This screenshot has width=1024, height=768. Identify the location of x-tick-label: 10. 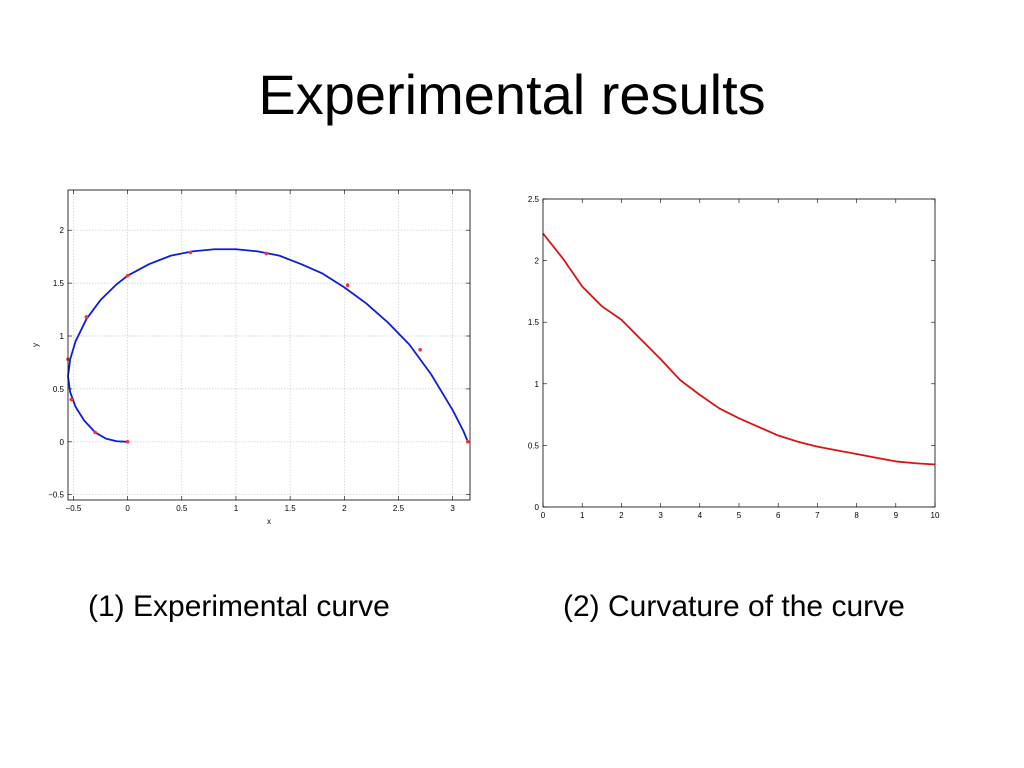
(935, 515).